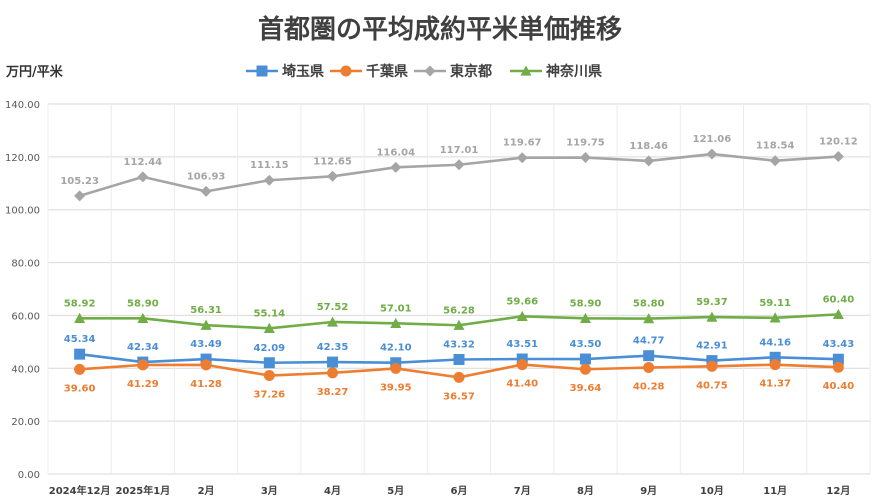  What do you see at coordinates (80, 339) in the screenshot?
I see `data-label: 45.34` at bounding box center [80, 339].